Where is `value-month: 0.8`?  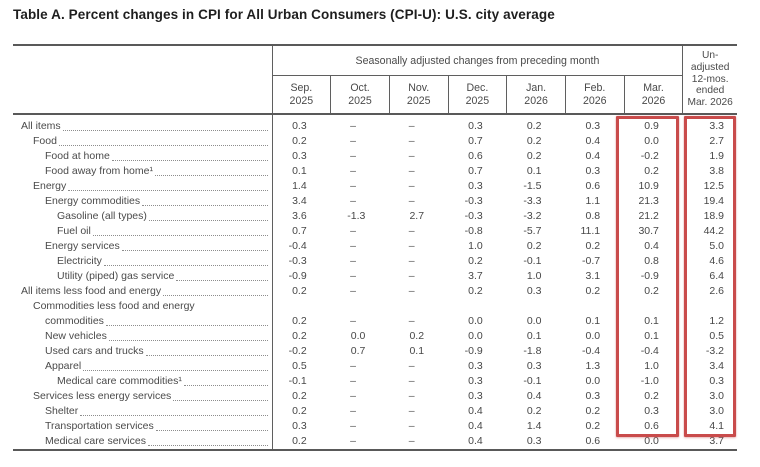 value-month: 0.8 is located at coordinates (651, 261).